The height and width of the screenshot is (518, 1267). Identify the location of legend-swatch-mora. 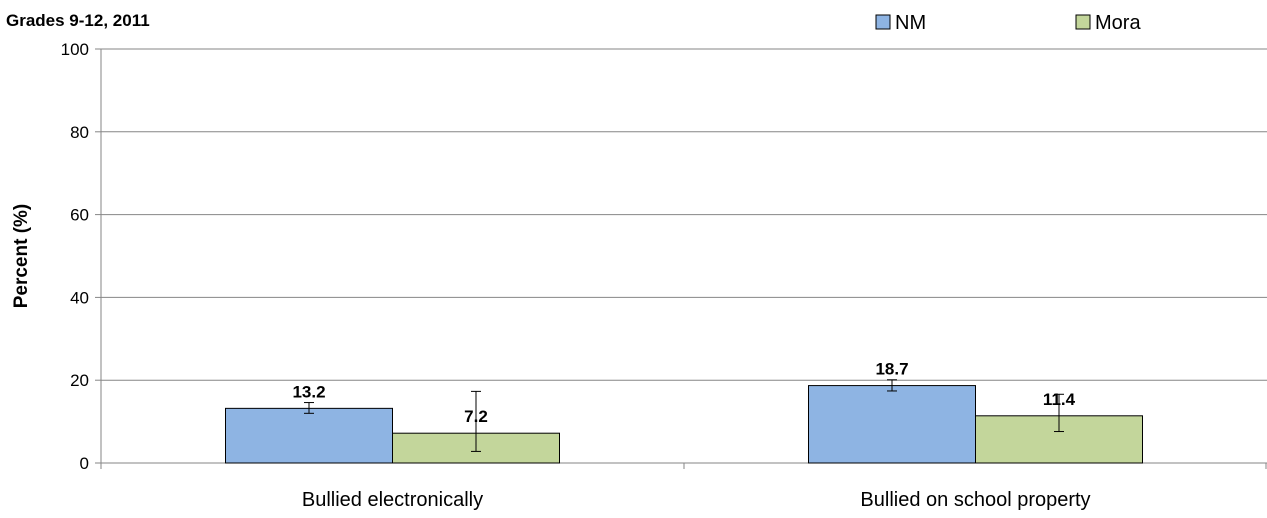
(1083, 22).